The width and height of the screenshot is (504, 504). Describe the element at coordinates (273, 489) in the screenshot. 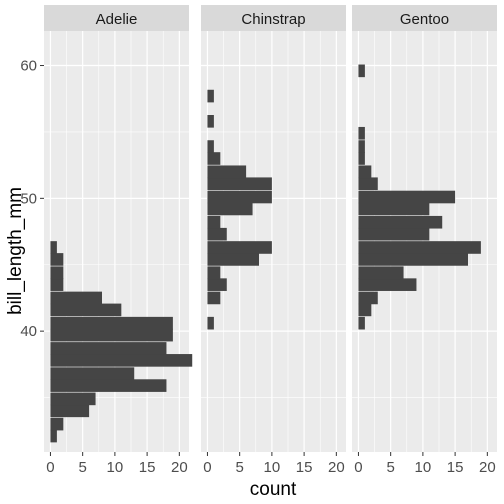

I see `x-axis-title: count` at that location.